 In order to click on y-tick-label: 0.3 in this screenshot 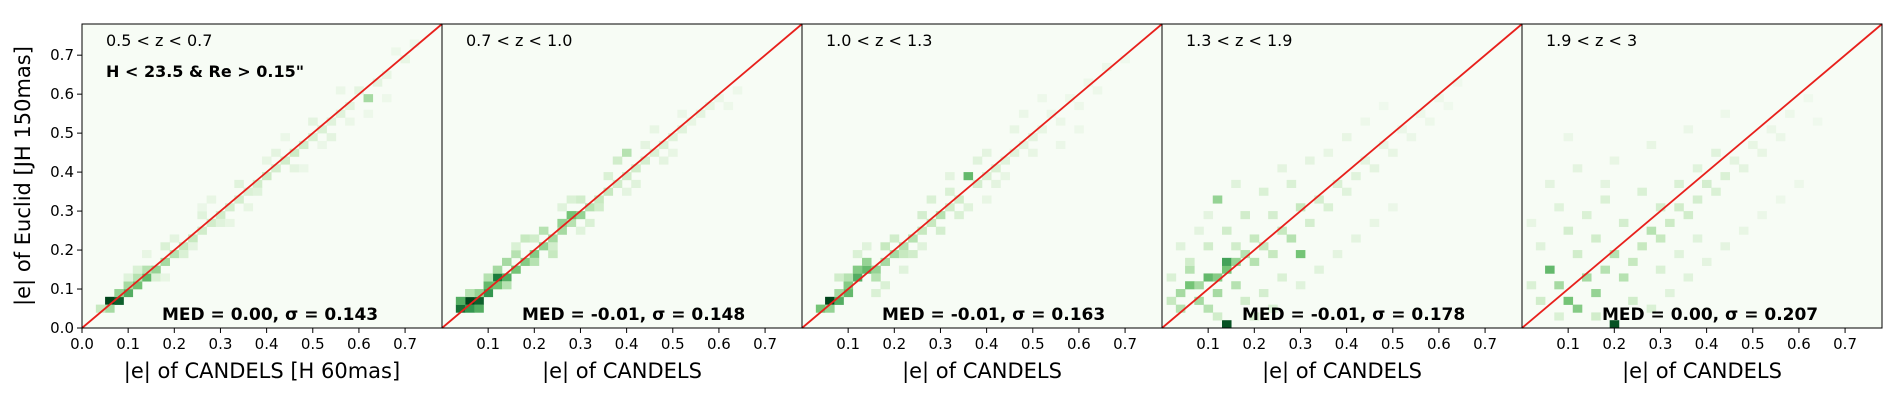, I will do `click(62, 211)`.